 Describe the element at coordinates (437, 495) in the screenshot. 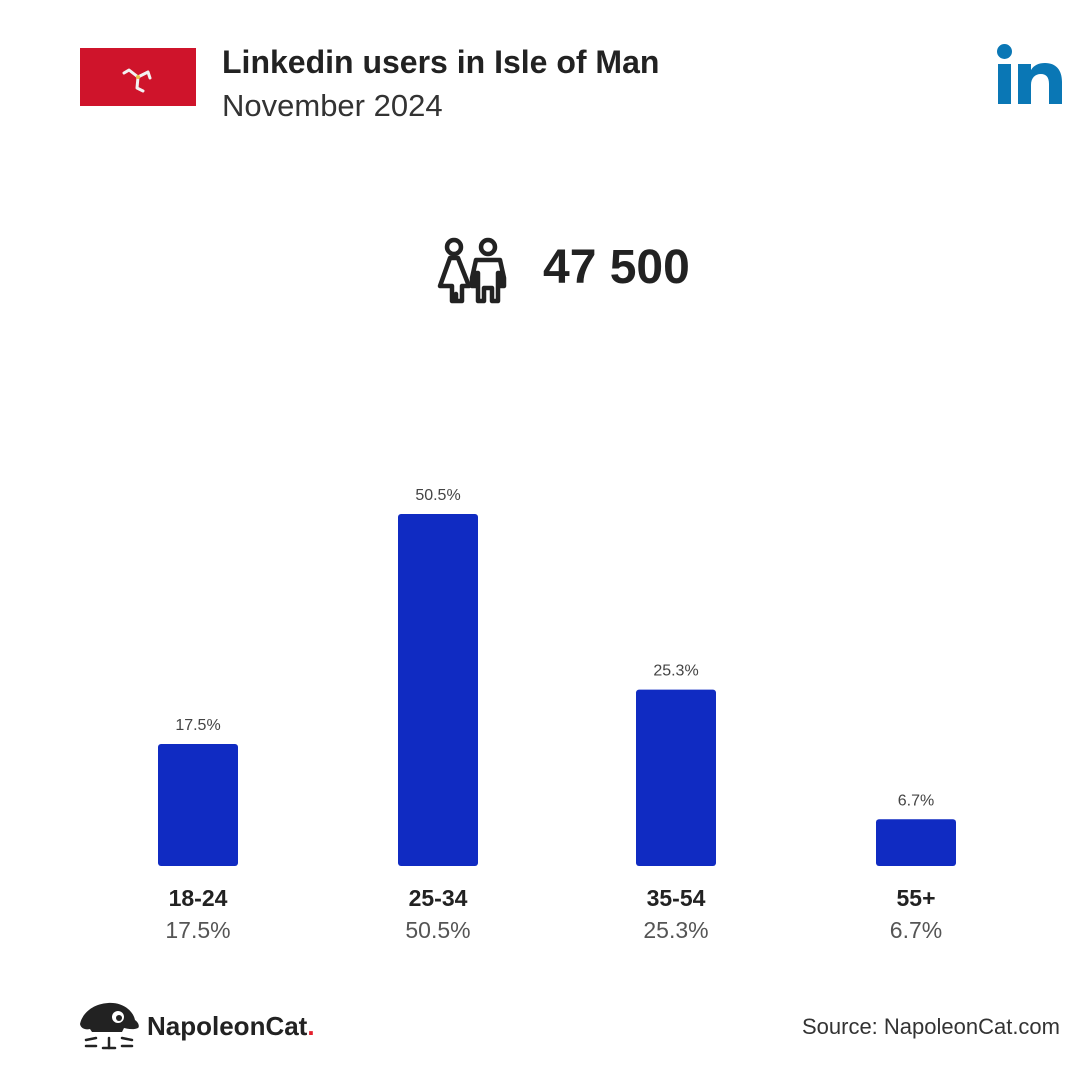

I see `bar-value-label: 50.5%` at that location.